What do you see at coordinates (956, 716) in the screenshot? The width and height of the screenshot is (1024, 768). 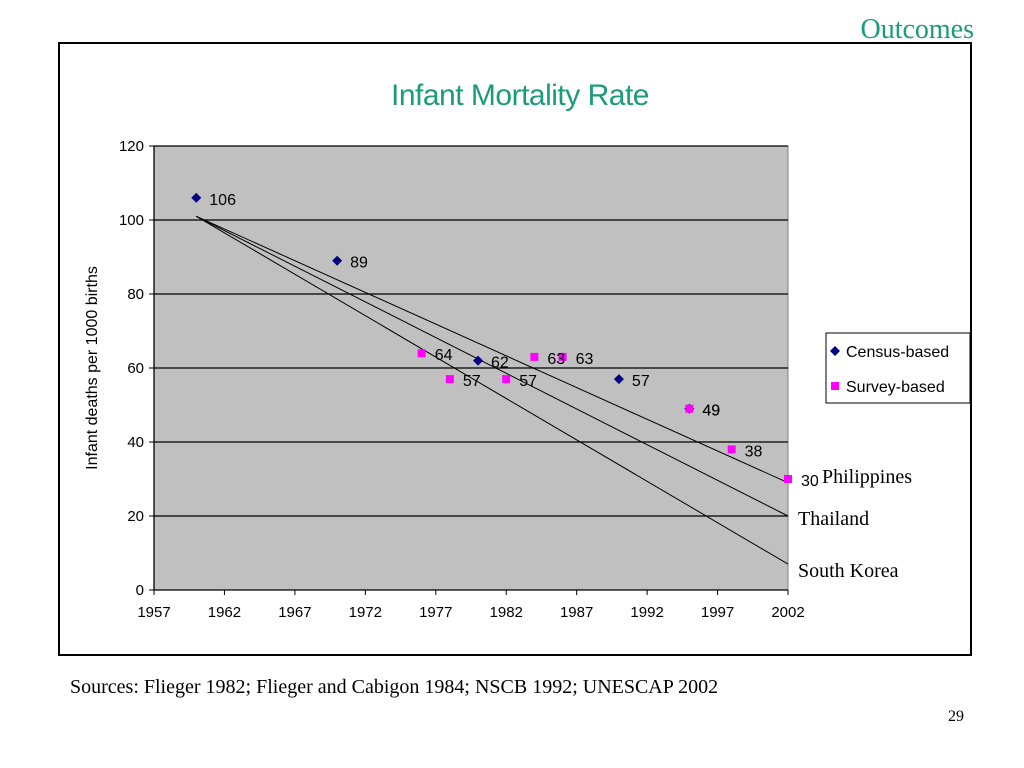 I see `page-number: 29` at bounding box center [956, 716].